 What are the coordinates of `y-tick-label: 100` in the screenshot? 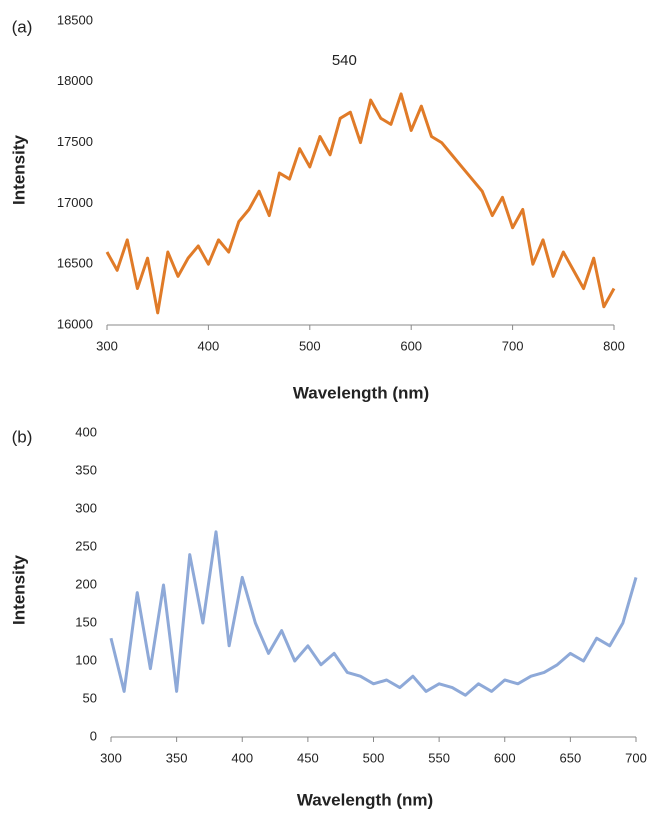 It's located at (86, 659).